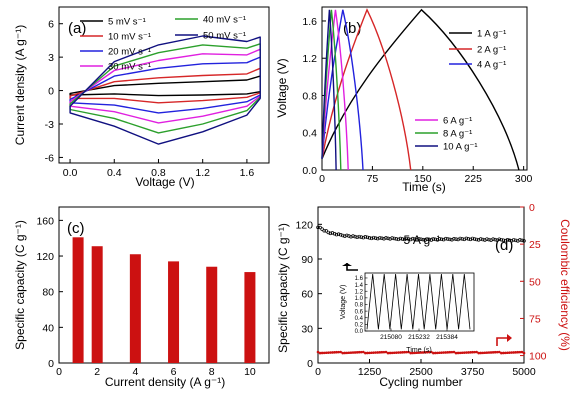  What do you see at coordinates (421, 372) in the screenshot?
I see `panel-d-xtick-label: 2500` at bounding box center [421, 372].